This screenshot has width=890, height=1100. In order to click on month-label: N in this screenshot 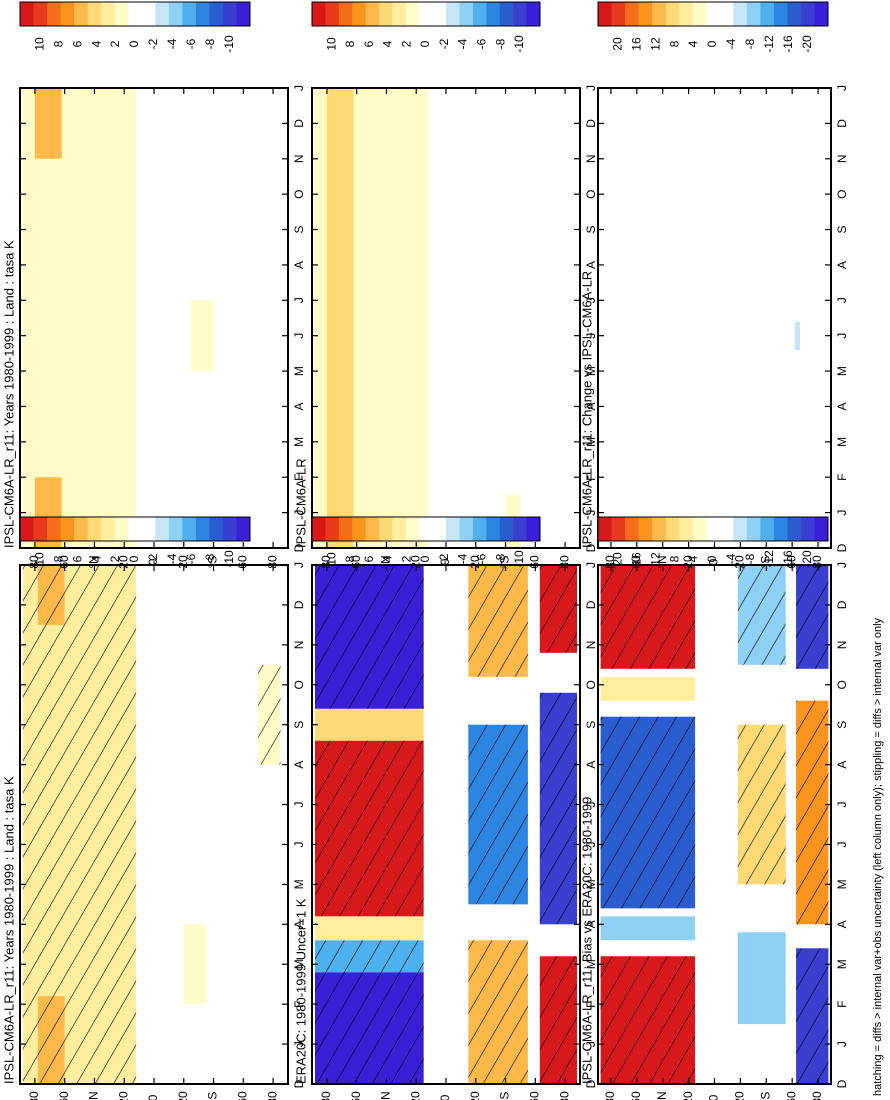, I will do `click(591, 645)`.